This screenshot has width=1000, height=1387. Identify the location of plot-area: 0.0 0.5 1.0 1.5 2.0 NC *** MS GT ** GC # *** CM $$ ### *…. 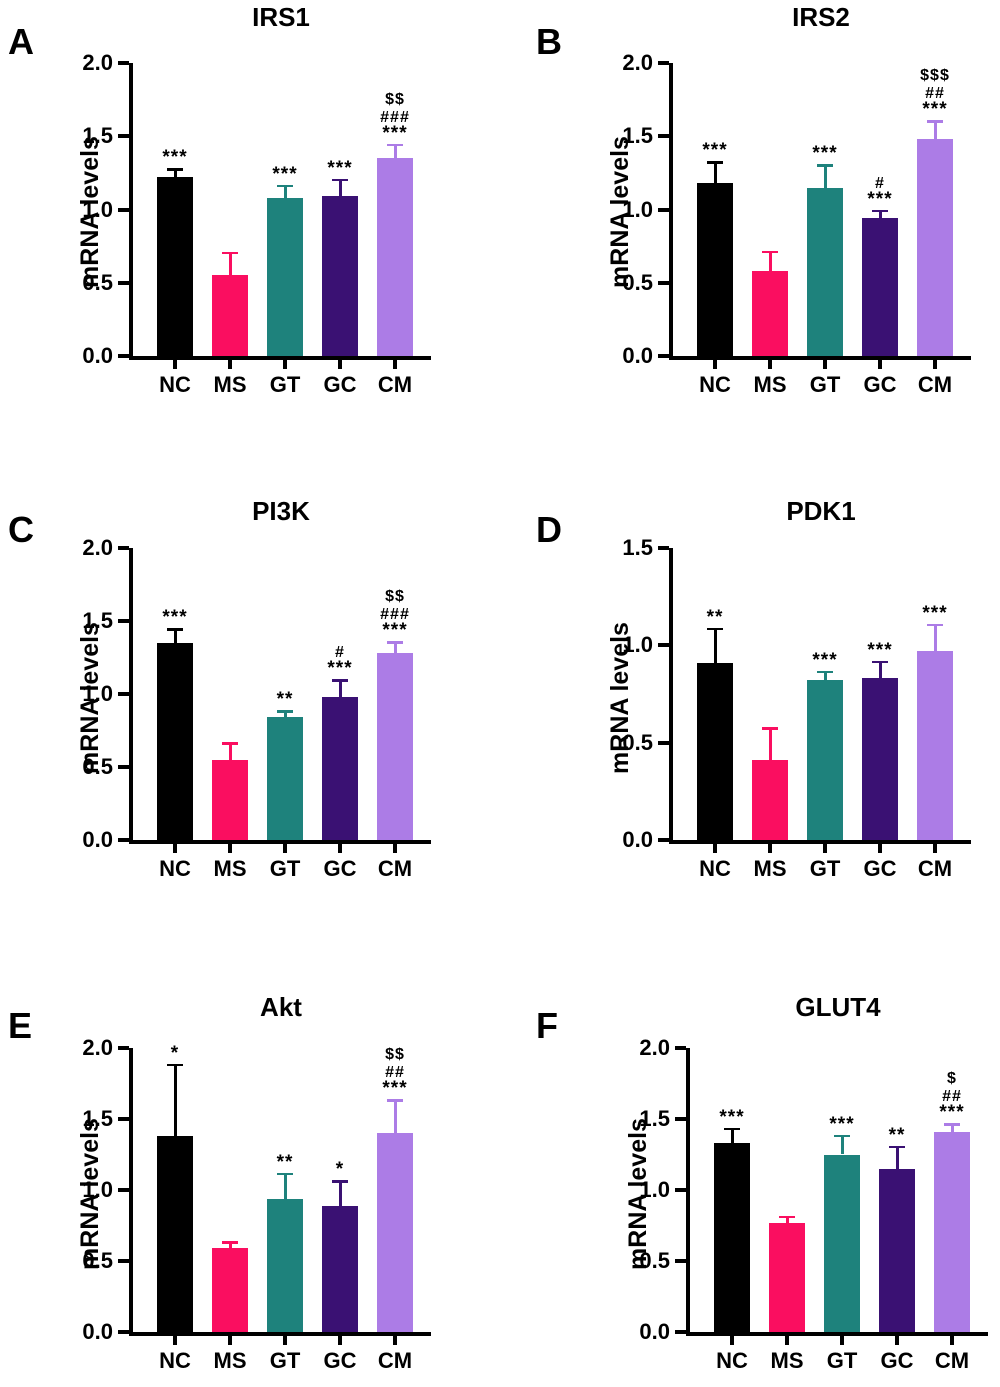
(256, 708).